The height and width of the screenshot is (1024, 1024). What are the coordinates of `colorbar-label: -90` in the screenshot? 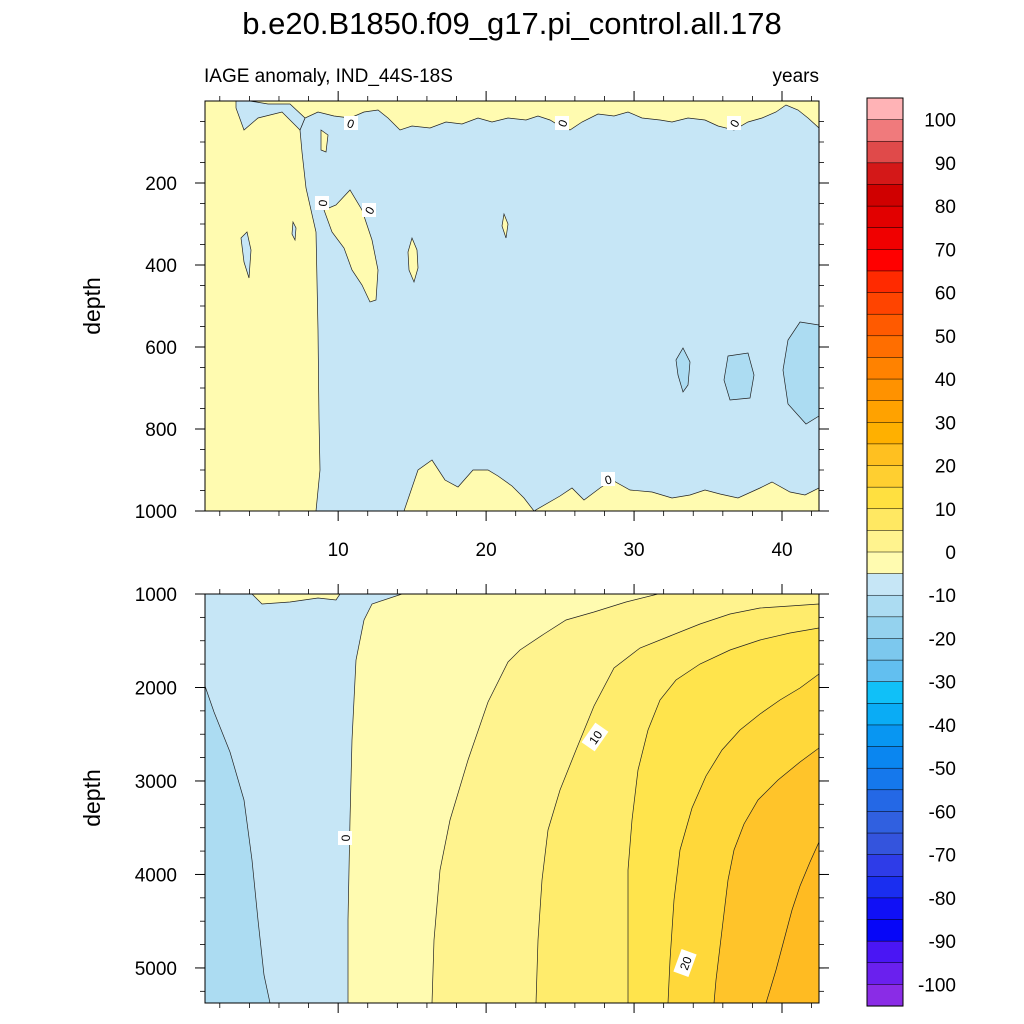 It's located at (942, 942).